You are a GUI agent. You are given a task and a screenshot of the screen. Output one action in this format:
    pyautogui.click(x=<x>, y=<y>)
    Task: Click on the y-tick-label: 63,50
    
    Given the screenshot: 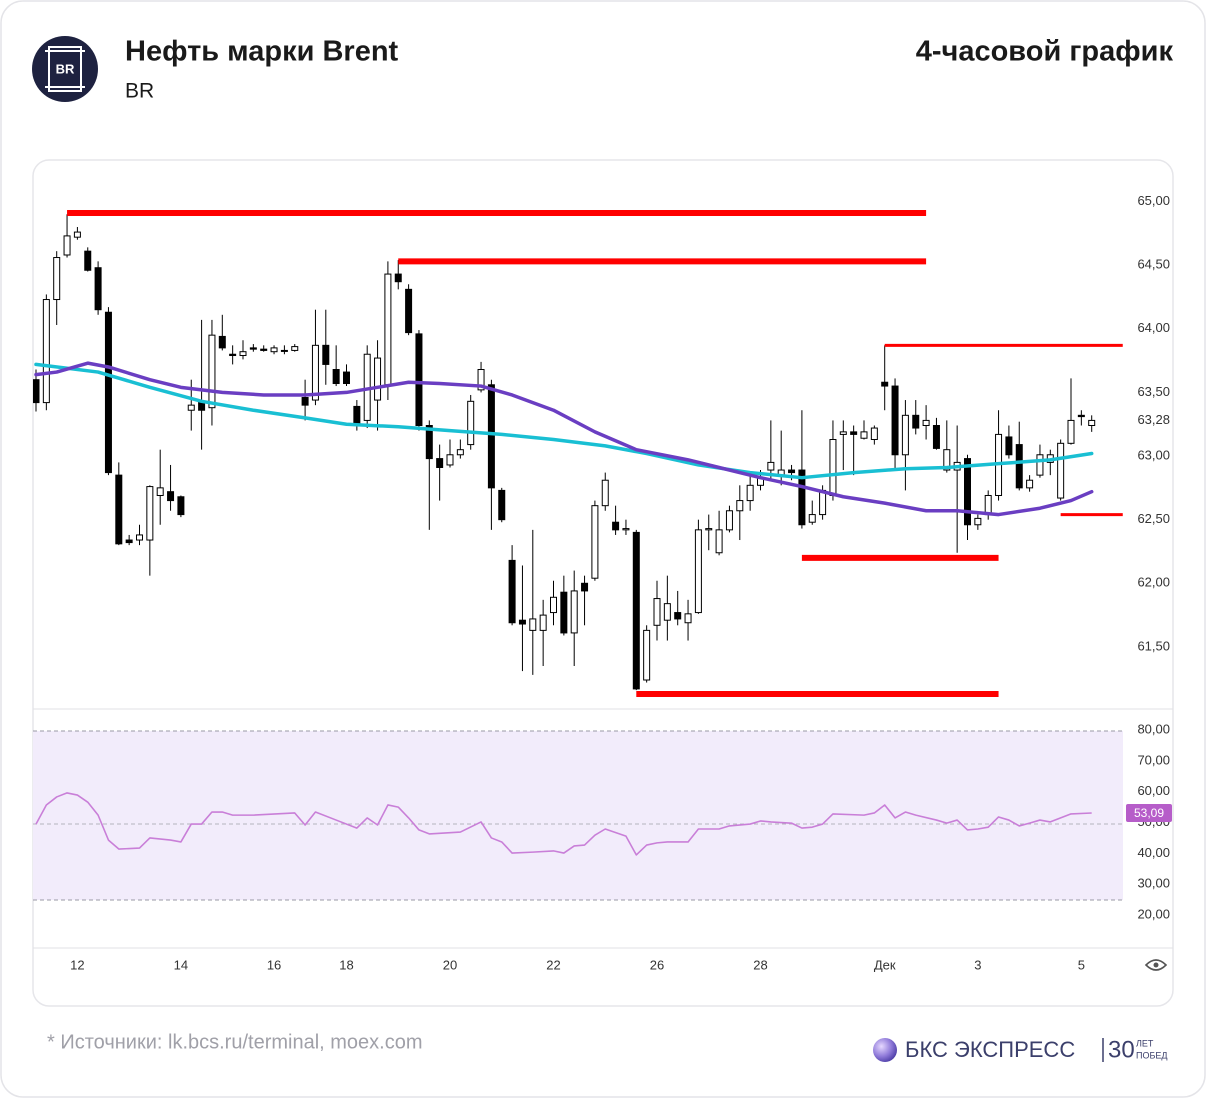 What is the action you would take?
    pyautogui.click(x=1153, y=391)
    